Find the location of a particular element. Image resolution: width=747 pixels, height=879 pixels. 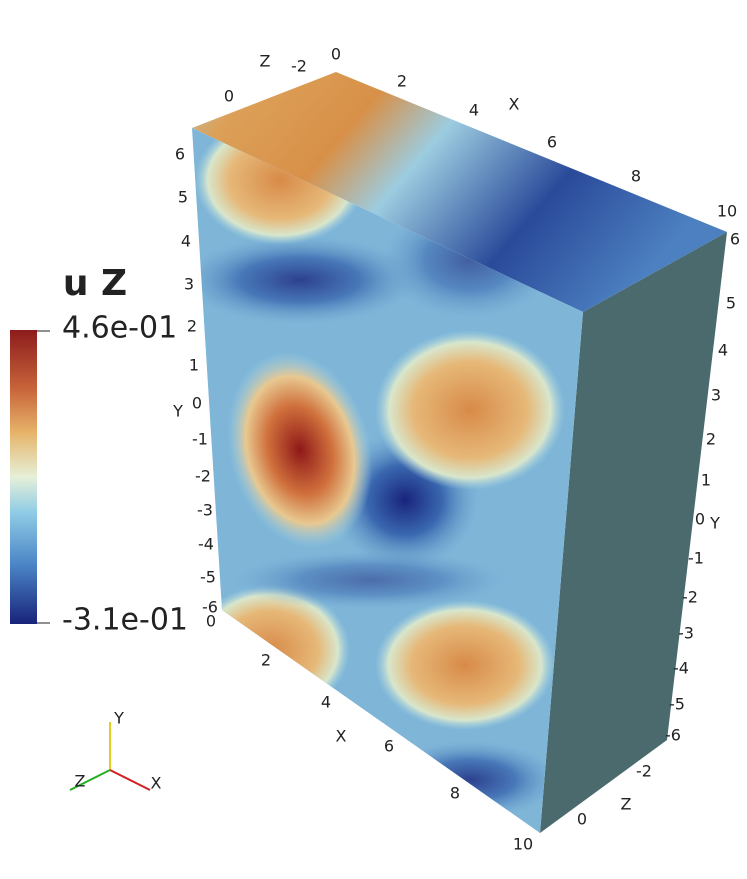

orientation-triad: Y X Z is located at coordinates (115, 751).